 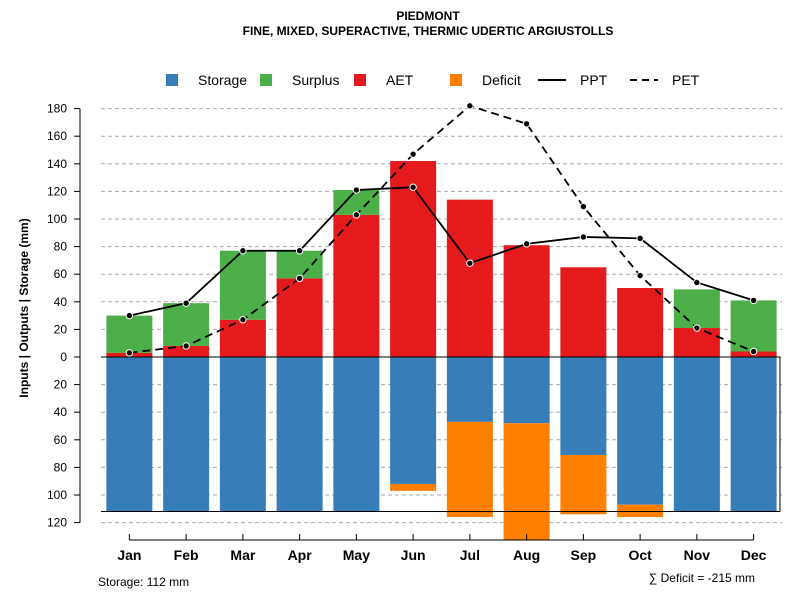 I want to click on x-axis: Jan Feb Mar Apr May Jun Jul Aug Sep Oct Nov Dec, so click(x=442, y=548).